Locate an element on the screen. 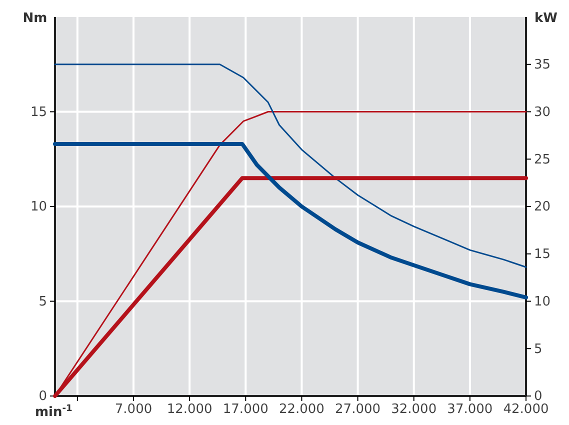 Image resolution: width=569 pixels, height=425 pixels. y2-tick-label: 35 is located at coordinates (542, 65).